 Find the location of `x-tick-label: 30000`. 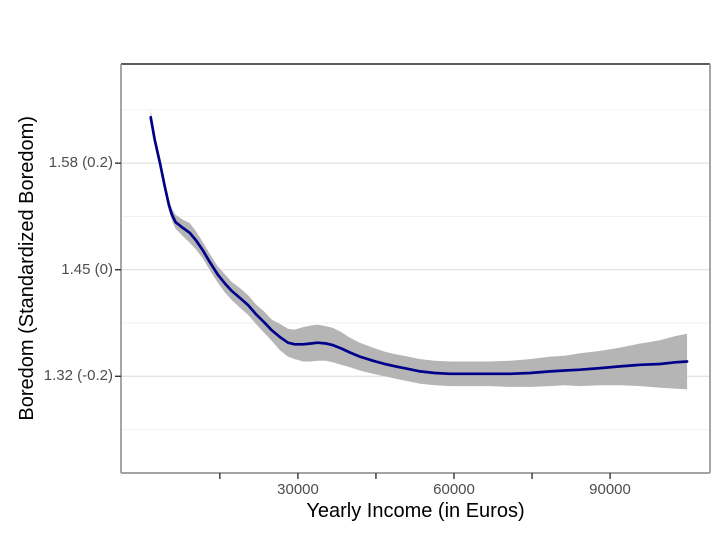

x-tick-label: 30000 is located at coordinates (298, 489).